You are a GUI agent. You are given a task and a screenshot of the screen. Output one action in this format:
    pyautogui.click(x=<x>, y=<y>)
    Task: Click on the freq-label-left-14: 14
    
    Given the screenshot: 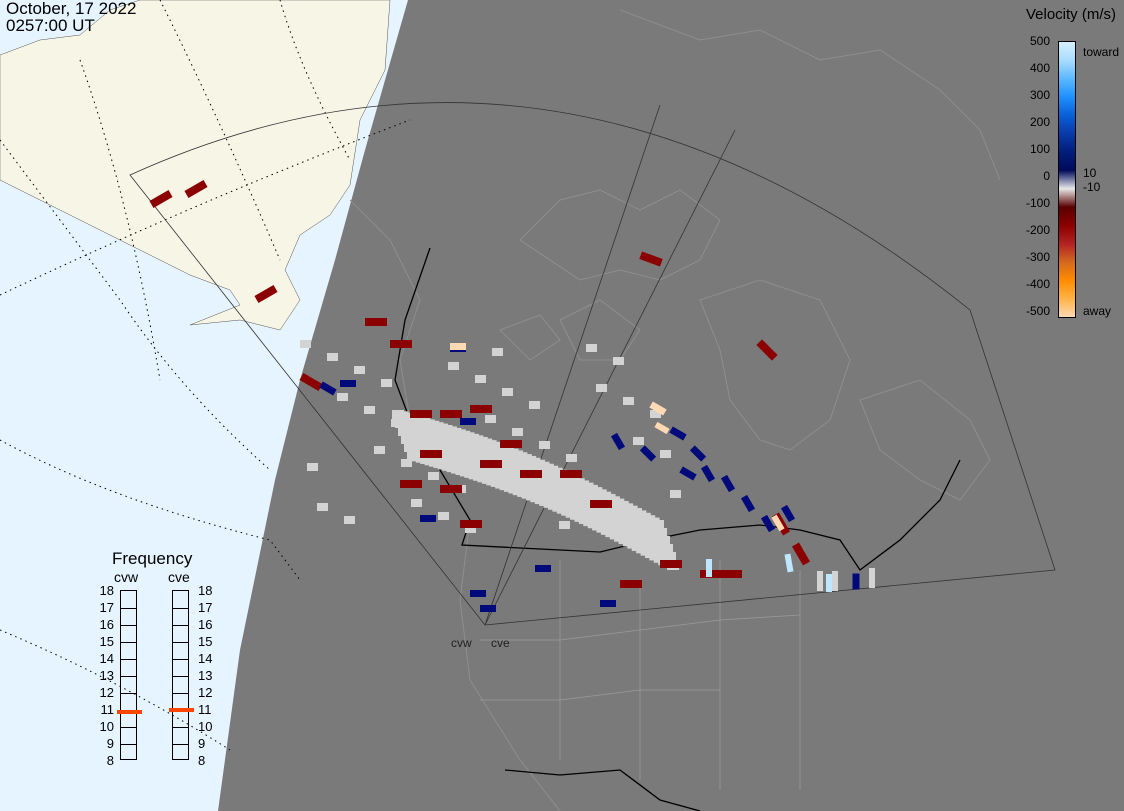 What is the action you would take?
    pyautogui.click(x=106, y=658)
    